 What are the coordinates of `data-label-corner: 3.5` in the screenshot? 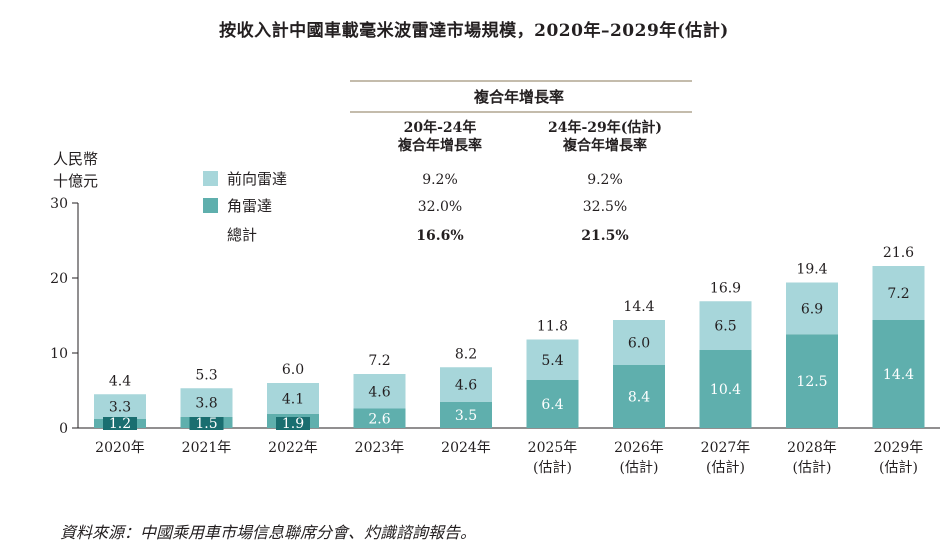 It's located at (466, 416).